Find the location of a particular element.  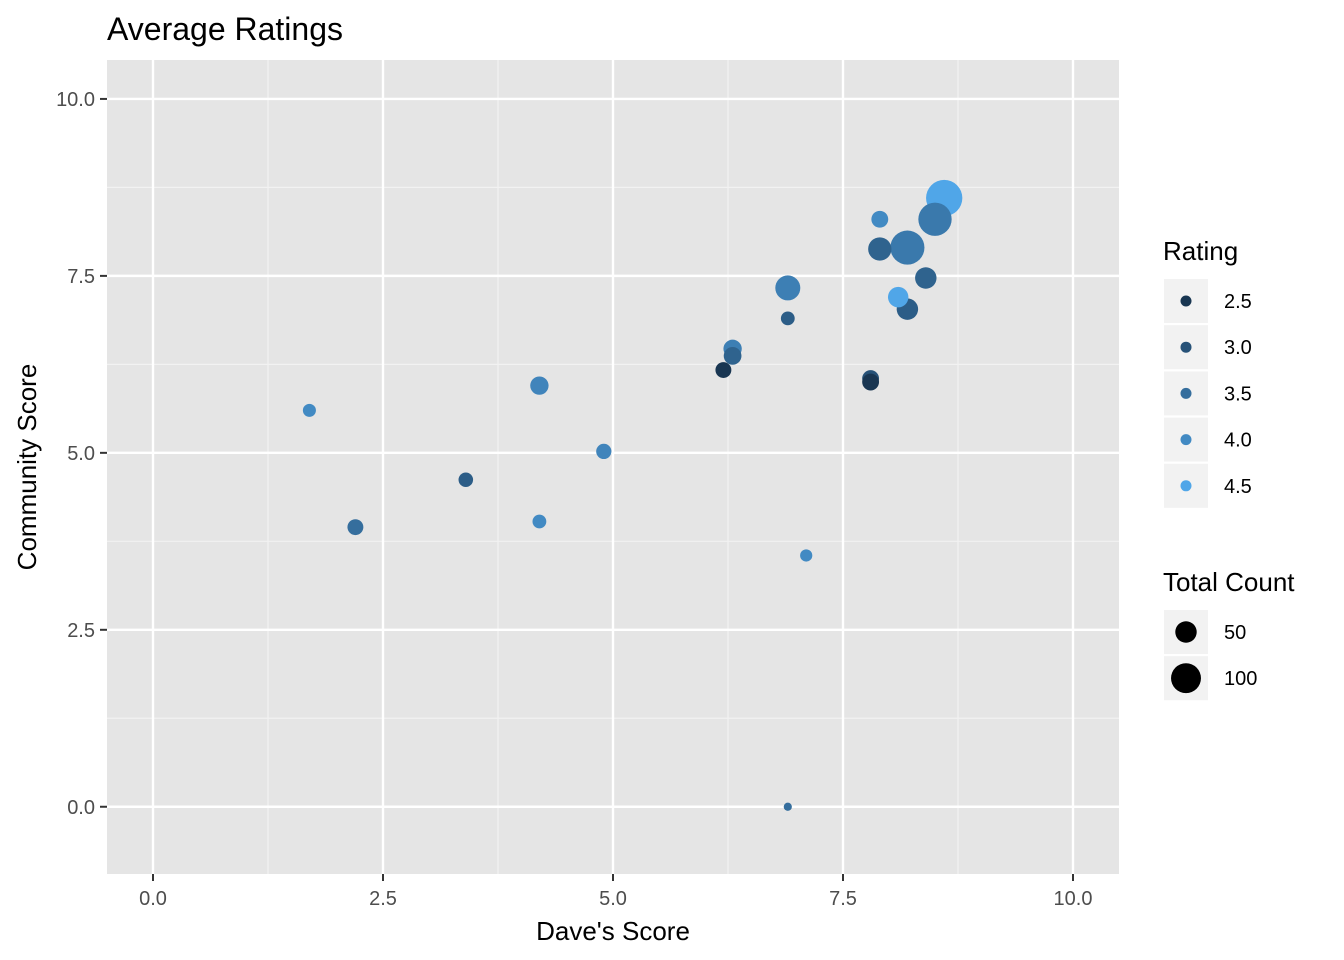

legend-rating-label: 3.0 is located at coordinates (1238, 348).